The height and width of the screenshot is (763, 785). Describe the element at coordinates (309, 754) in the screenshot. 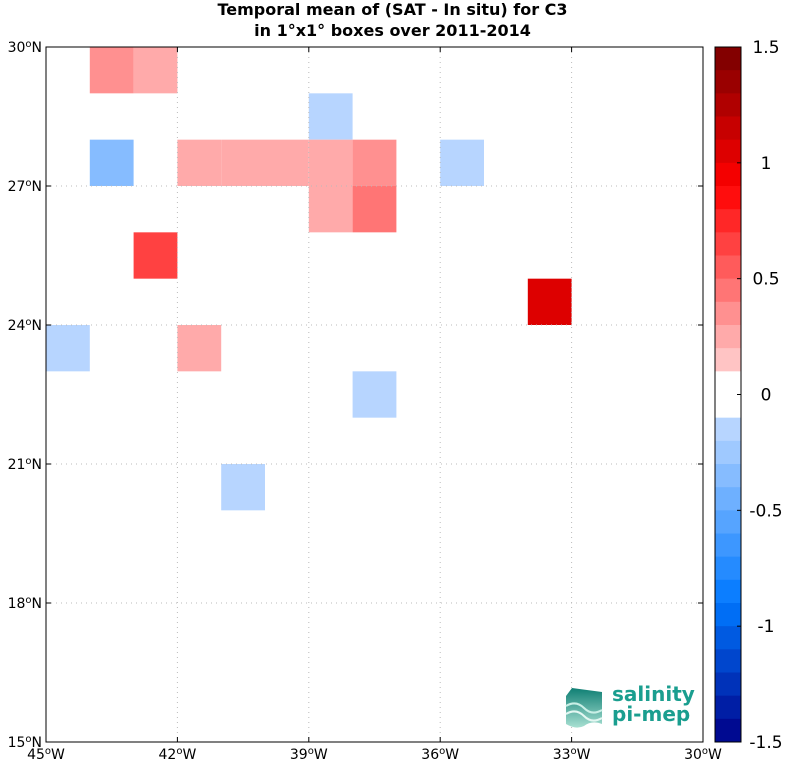

I see `tick-label: 39oW` at that location.